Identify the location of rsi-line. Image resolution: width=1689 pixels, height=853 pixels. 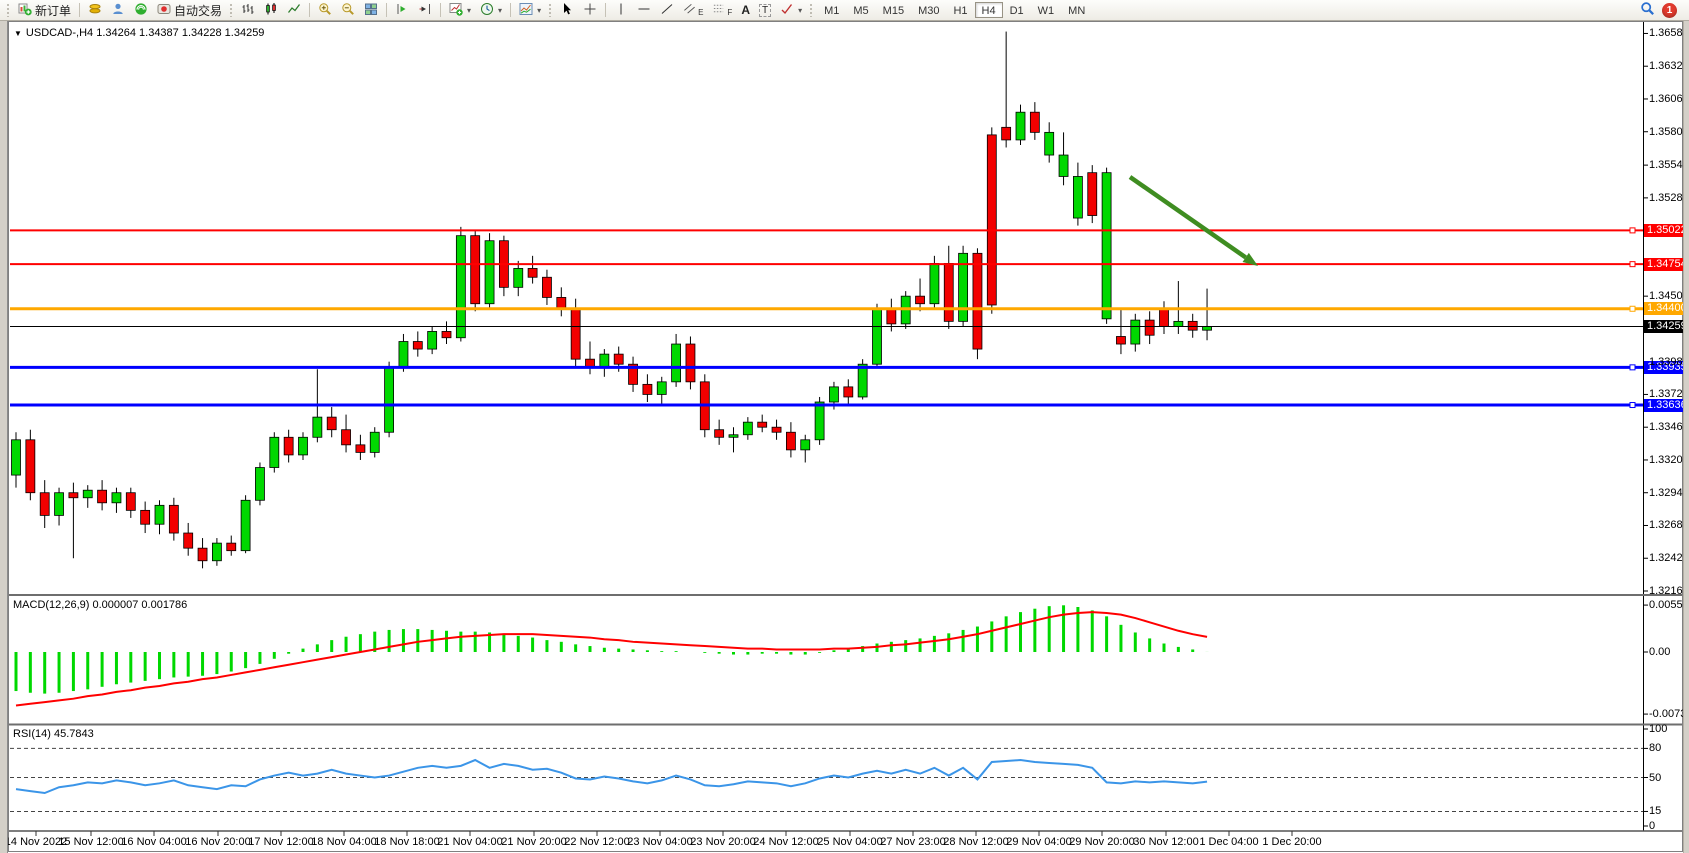
(611, 776).